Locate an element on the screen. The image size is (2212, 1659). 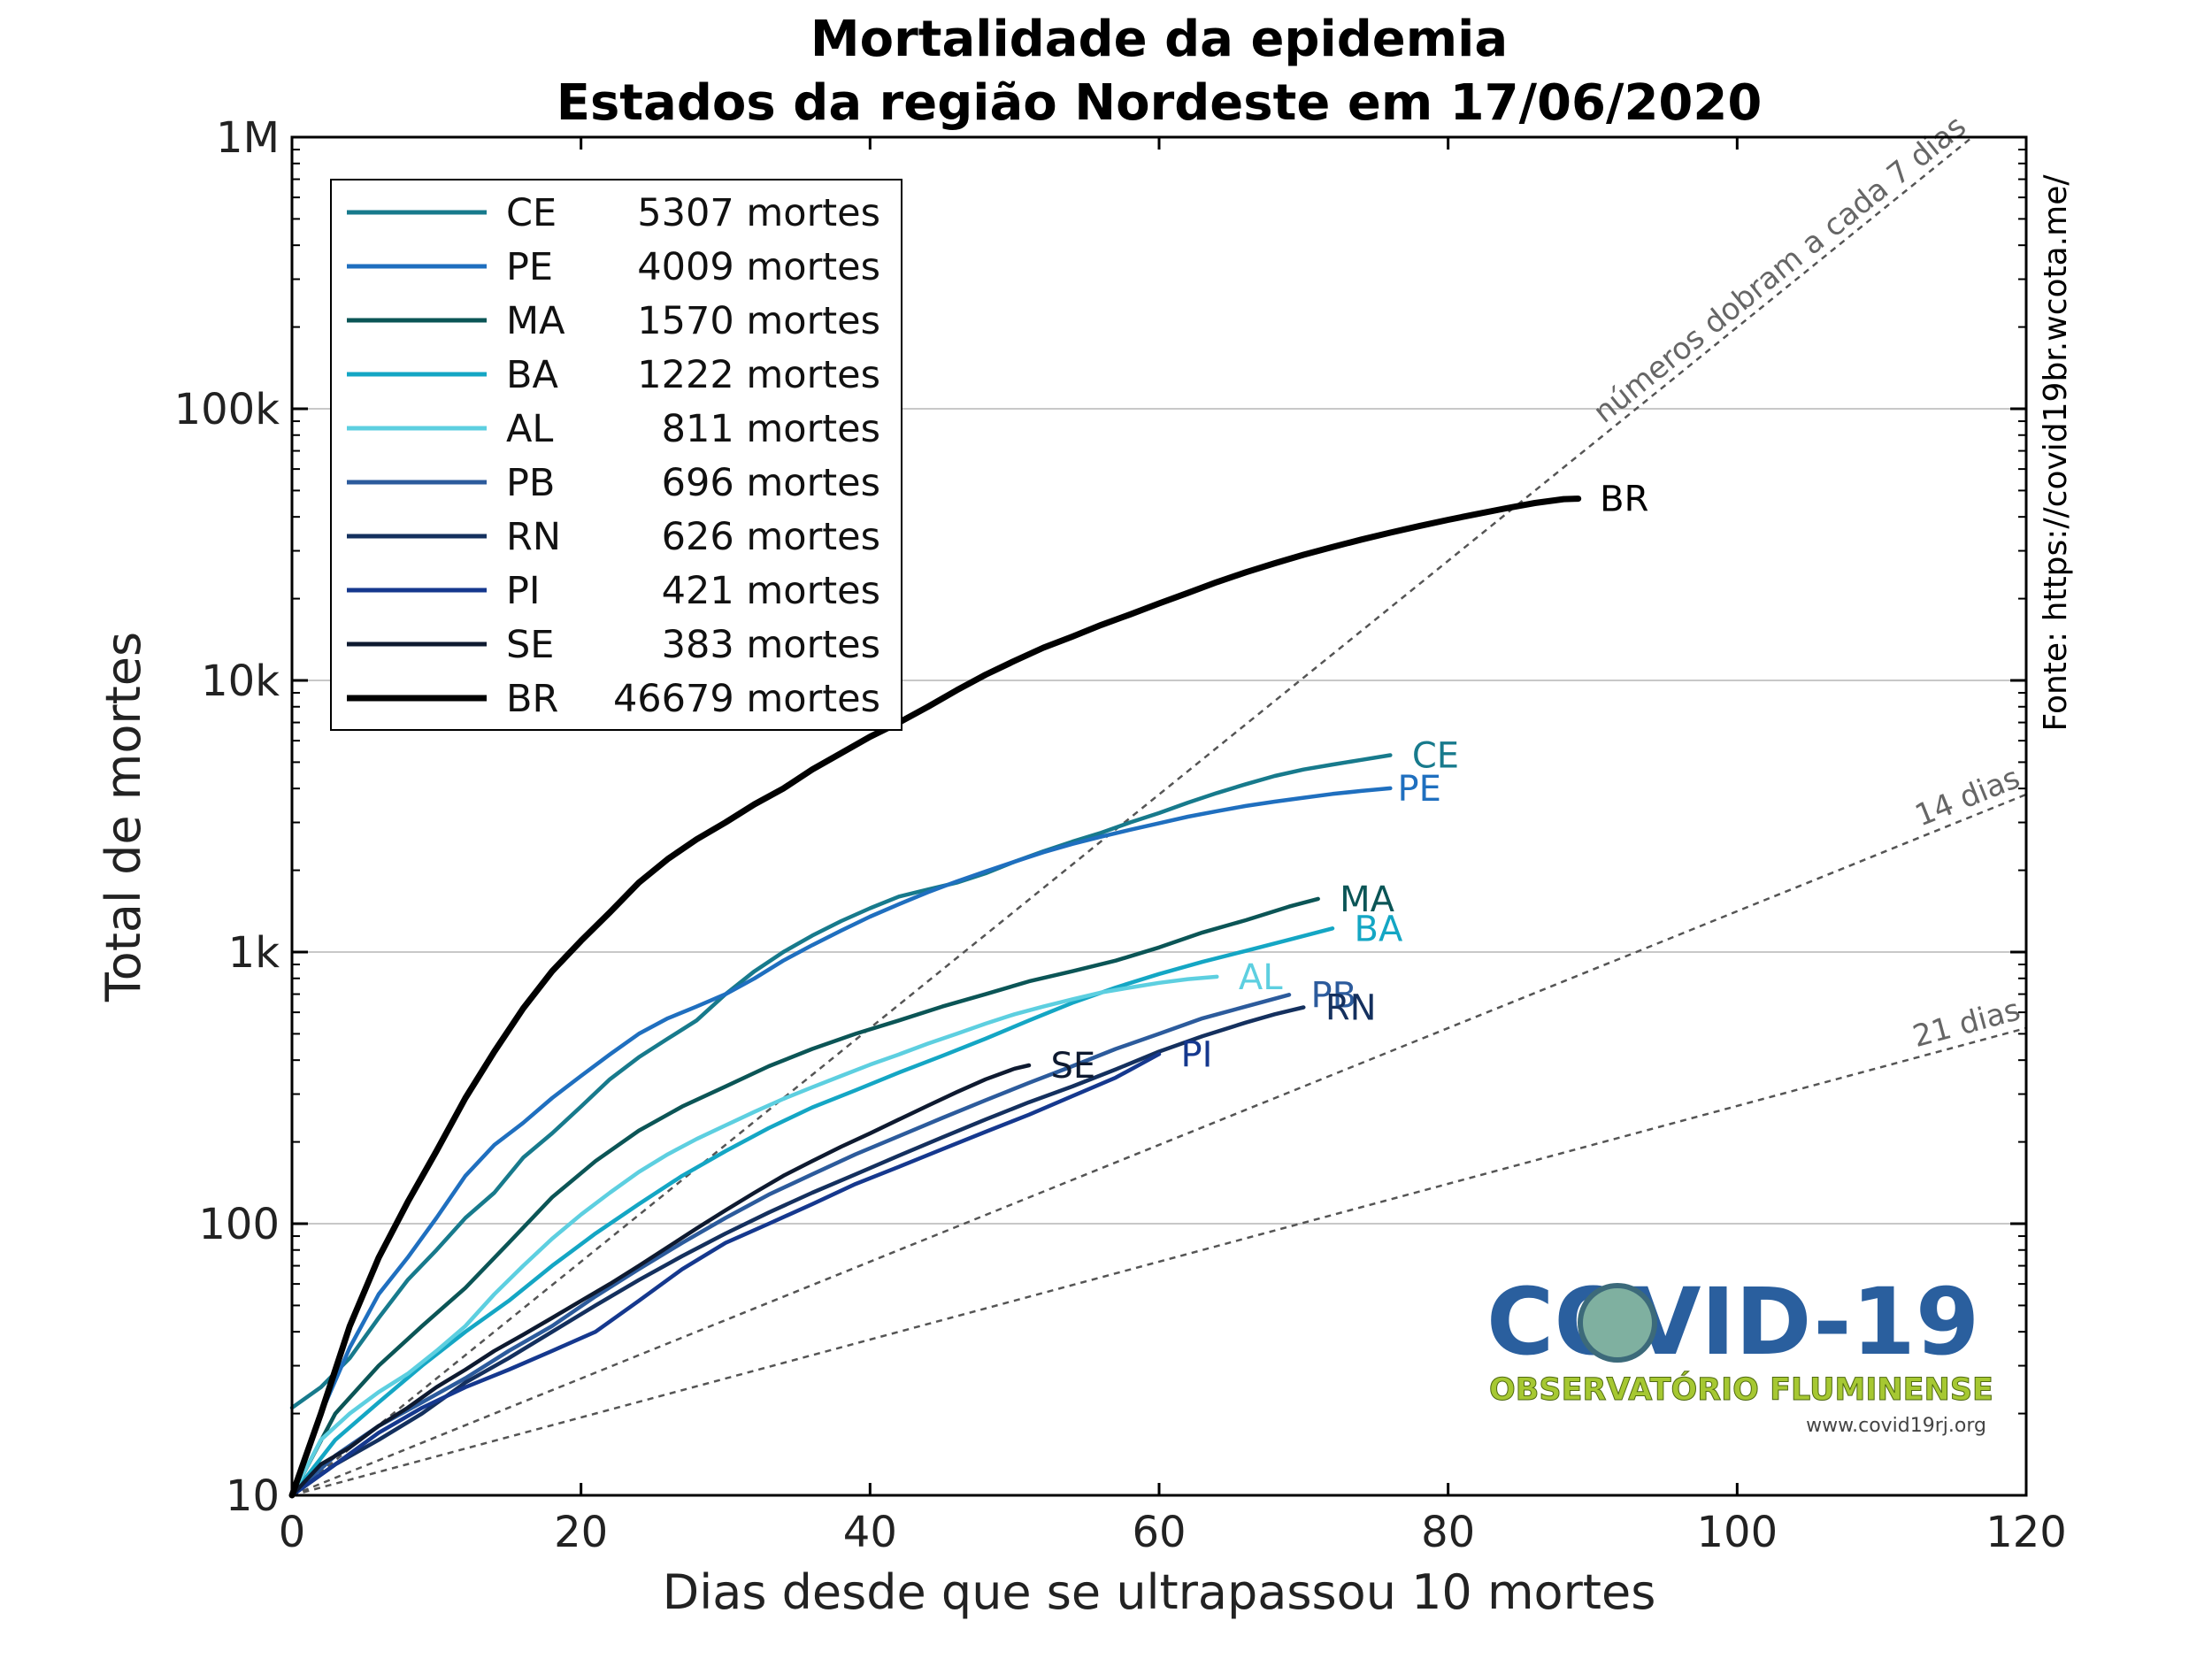
legend-name: PE is located at coordinates (529, 267).